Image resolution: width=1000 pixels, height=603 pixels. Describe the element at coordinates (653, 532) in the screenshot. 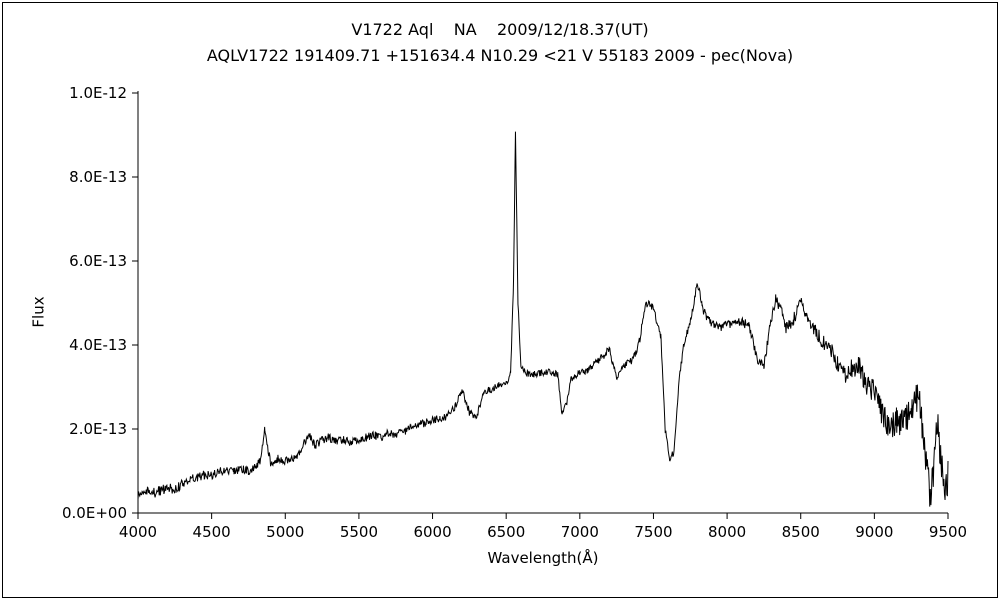

I see `x-tick-label: 7500` at that location.